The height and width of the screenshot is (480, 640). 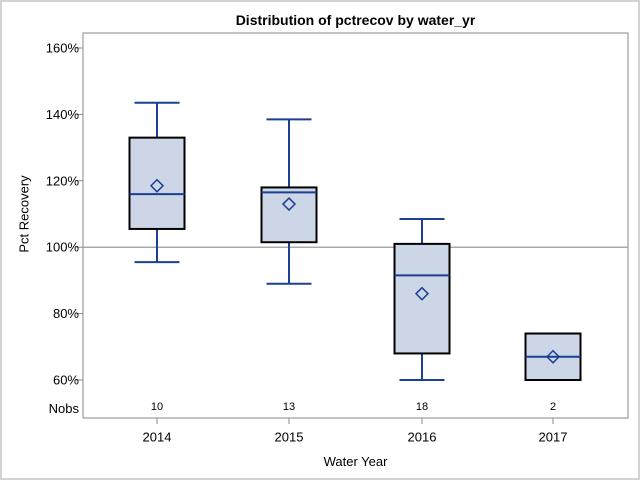 What do you see at coordinates (422, 437) in the screenshot?
I see `x-tick-label-2016: 2016` at bounding box center [422, 437].